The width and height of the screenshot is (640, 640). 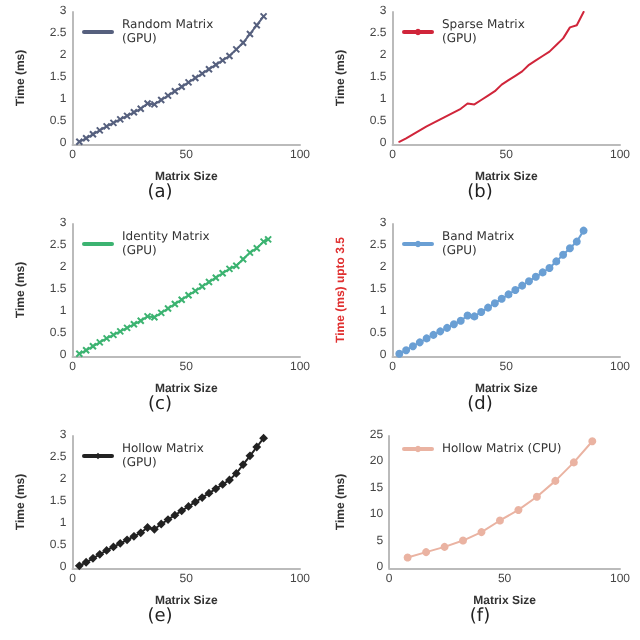 I want to click on text: (f), so click(x=480, y=617).